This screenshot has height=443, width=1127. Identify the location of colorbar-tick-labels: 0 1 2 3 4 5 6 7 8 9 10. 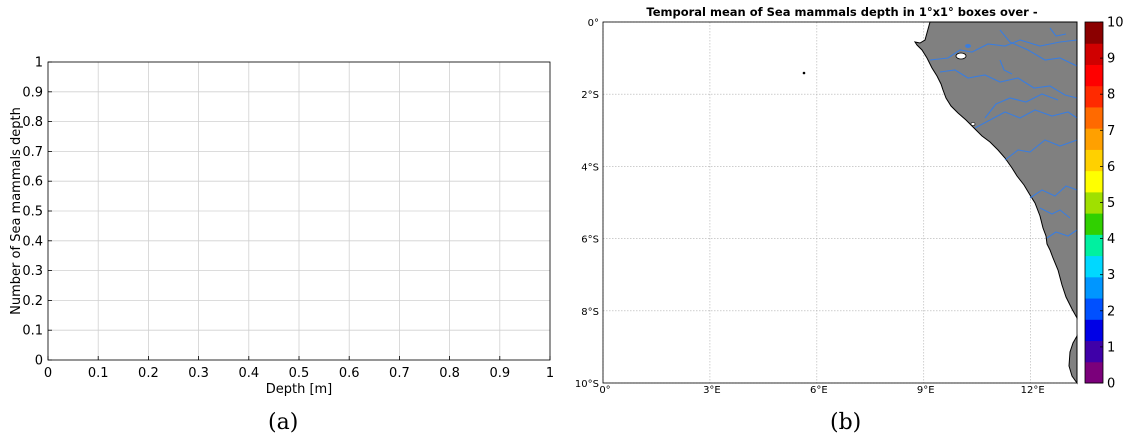
(1112, 204).